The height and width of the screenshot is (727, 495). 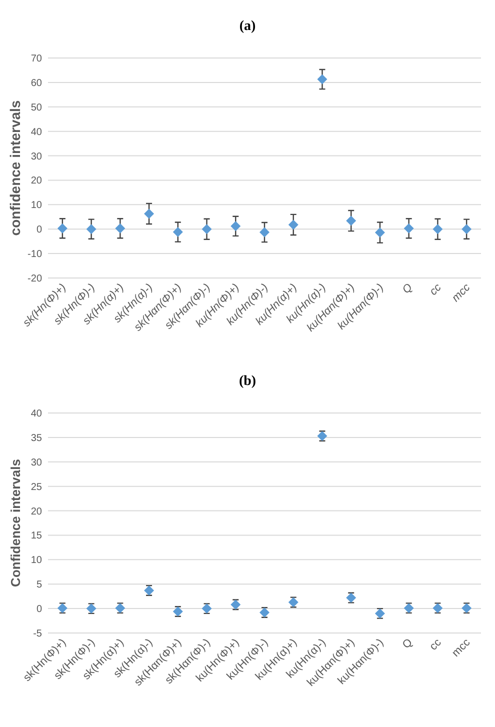 I want to click on y-axis-title: Confidence intervals, so click(x=15, y=523).